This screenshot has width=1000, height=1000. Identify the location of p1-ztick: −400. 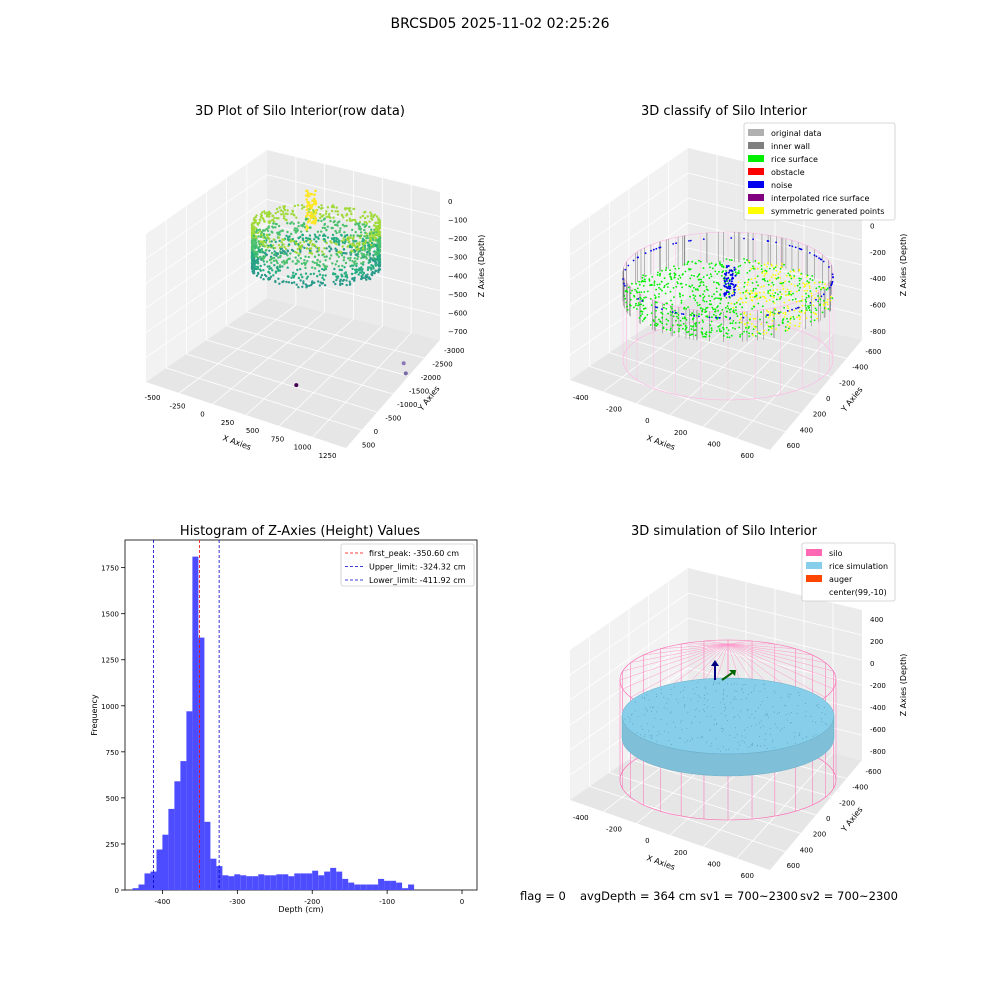
(457, 276).